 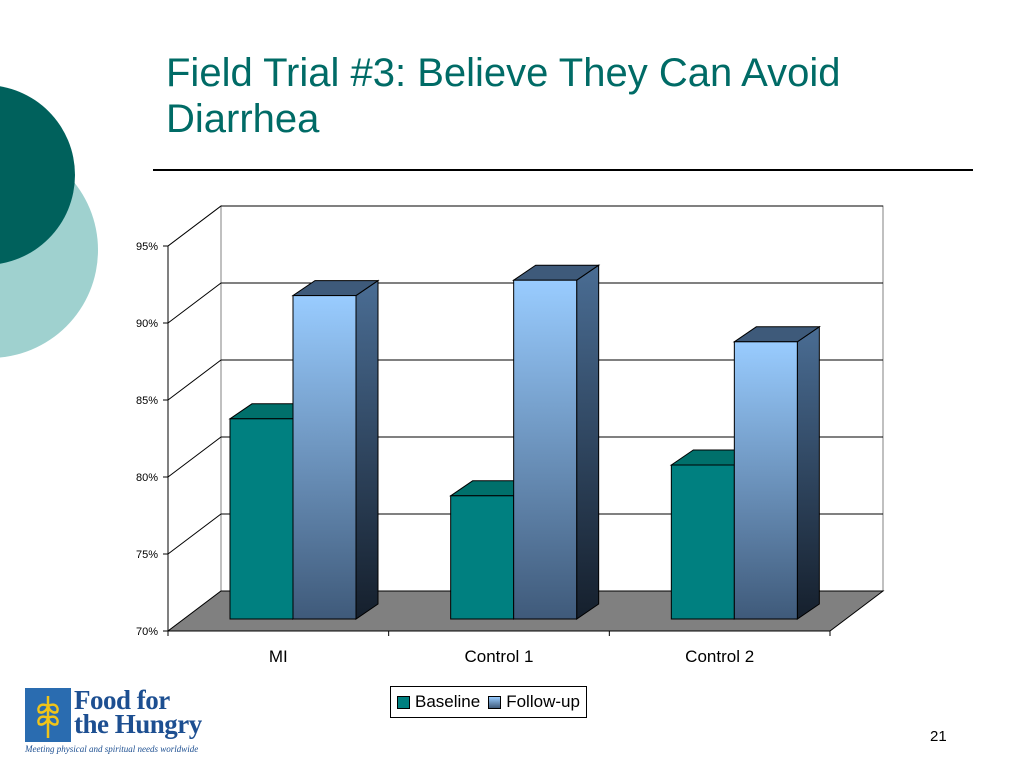 What do you see at coordinates (147, 478) in the screenshot?
I see `y-tick-label: 80%` at bounding box center [147, 478].